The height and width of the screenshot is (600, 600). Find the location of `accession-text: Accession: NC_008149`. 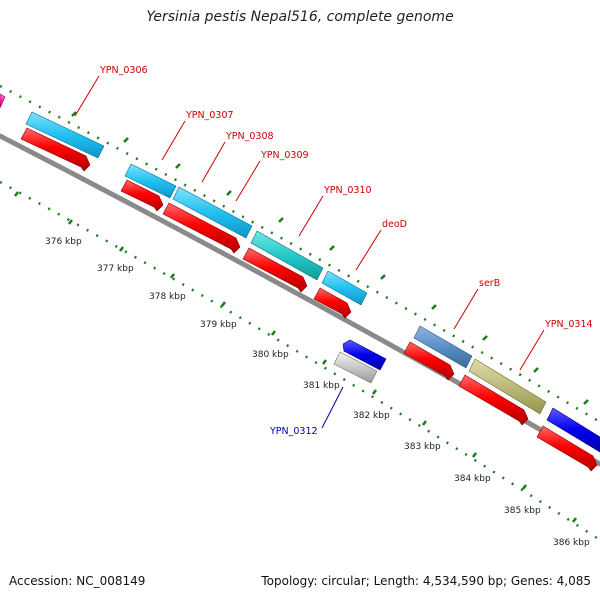

accession-text: Accession: NC_008149 is located at coordinates (77, 581).